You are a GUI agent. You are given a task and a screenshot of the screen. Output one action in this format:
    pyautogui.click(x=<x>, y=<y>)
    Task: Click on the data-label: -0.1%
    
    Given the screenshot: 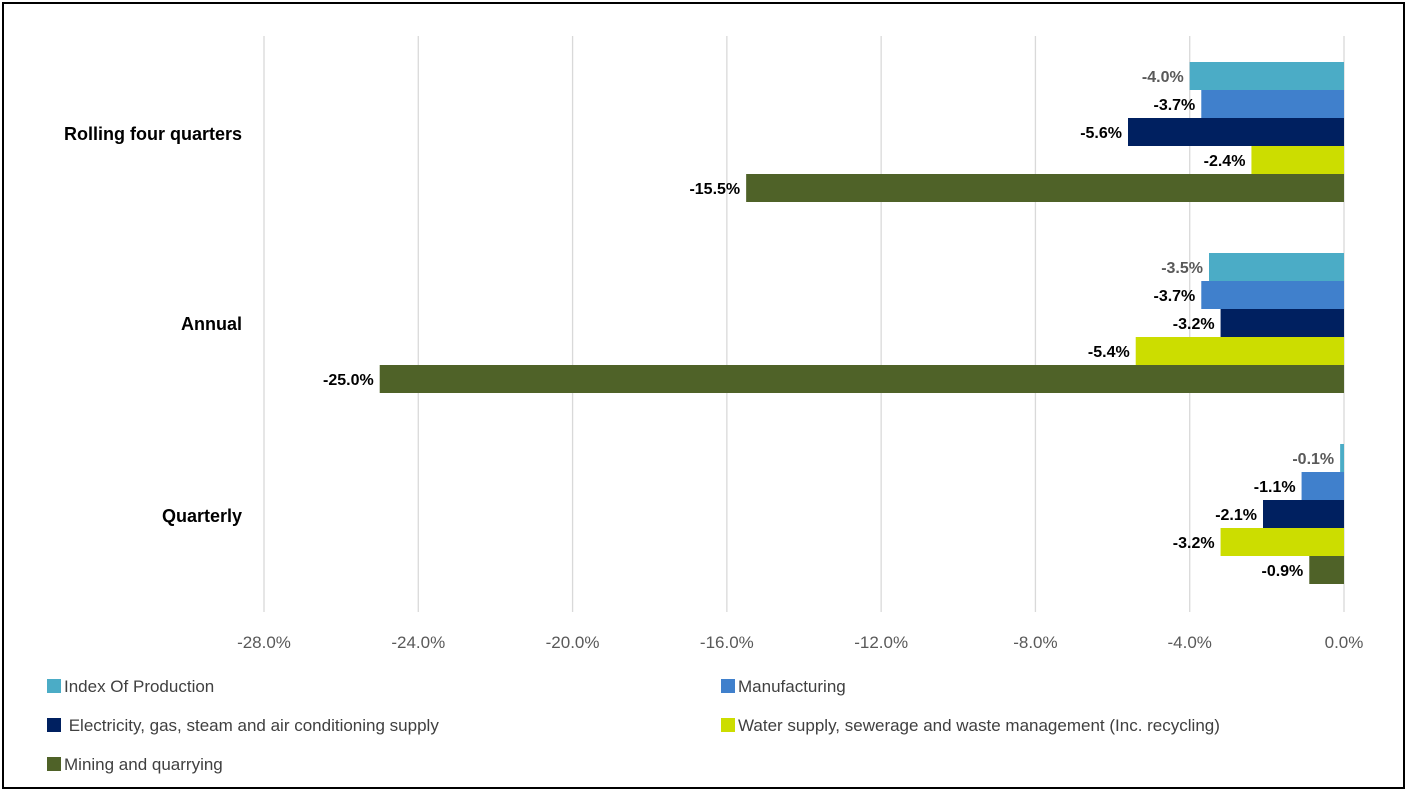 What is the action you would take?
    pyautogui.click(x=1313, y=459)
    